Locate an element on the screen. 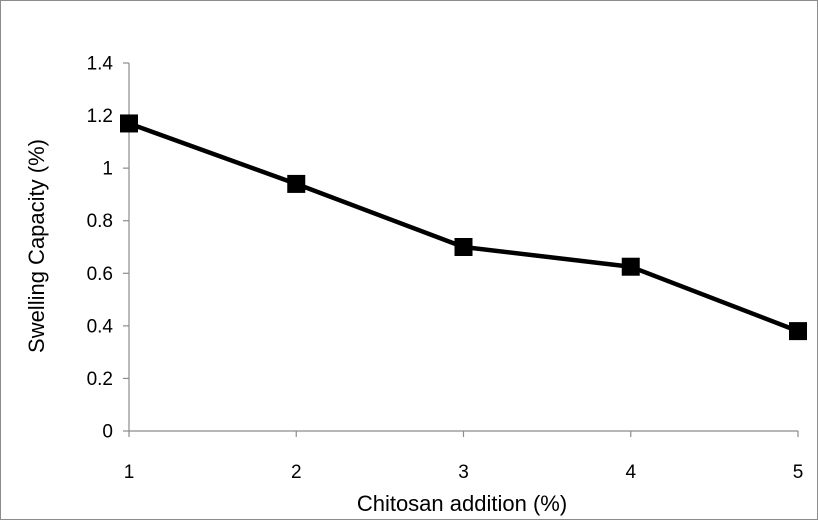  x-tick-label: 2 is located at coordinates (296, 472).